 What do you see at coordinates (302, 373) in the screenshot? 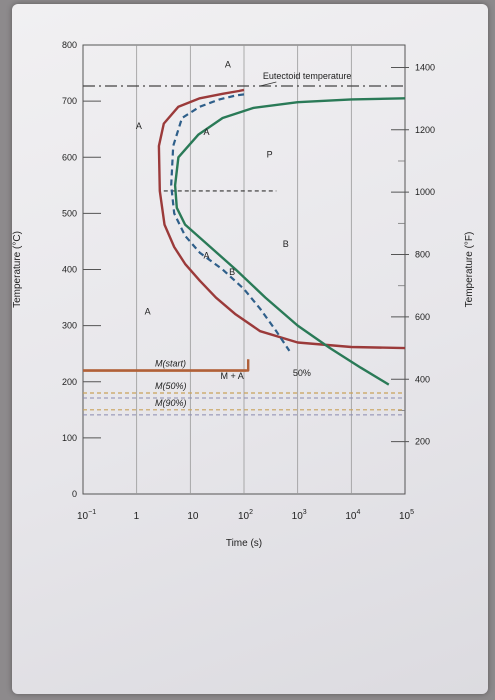
I see `annotation: 50%` at bounding box center [302, 373].